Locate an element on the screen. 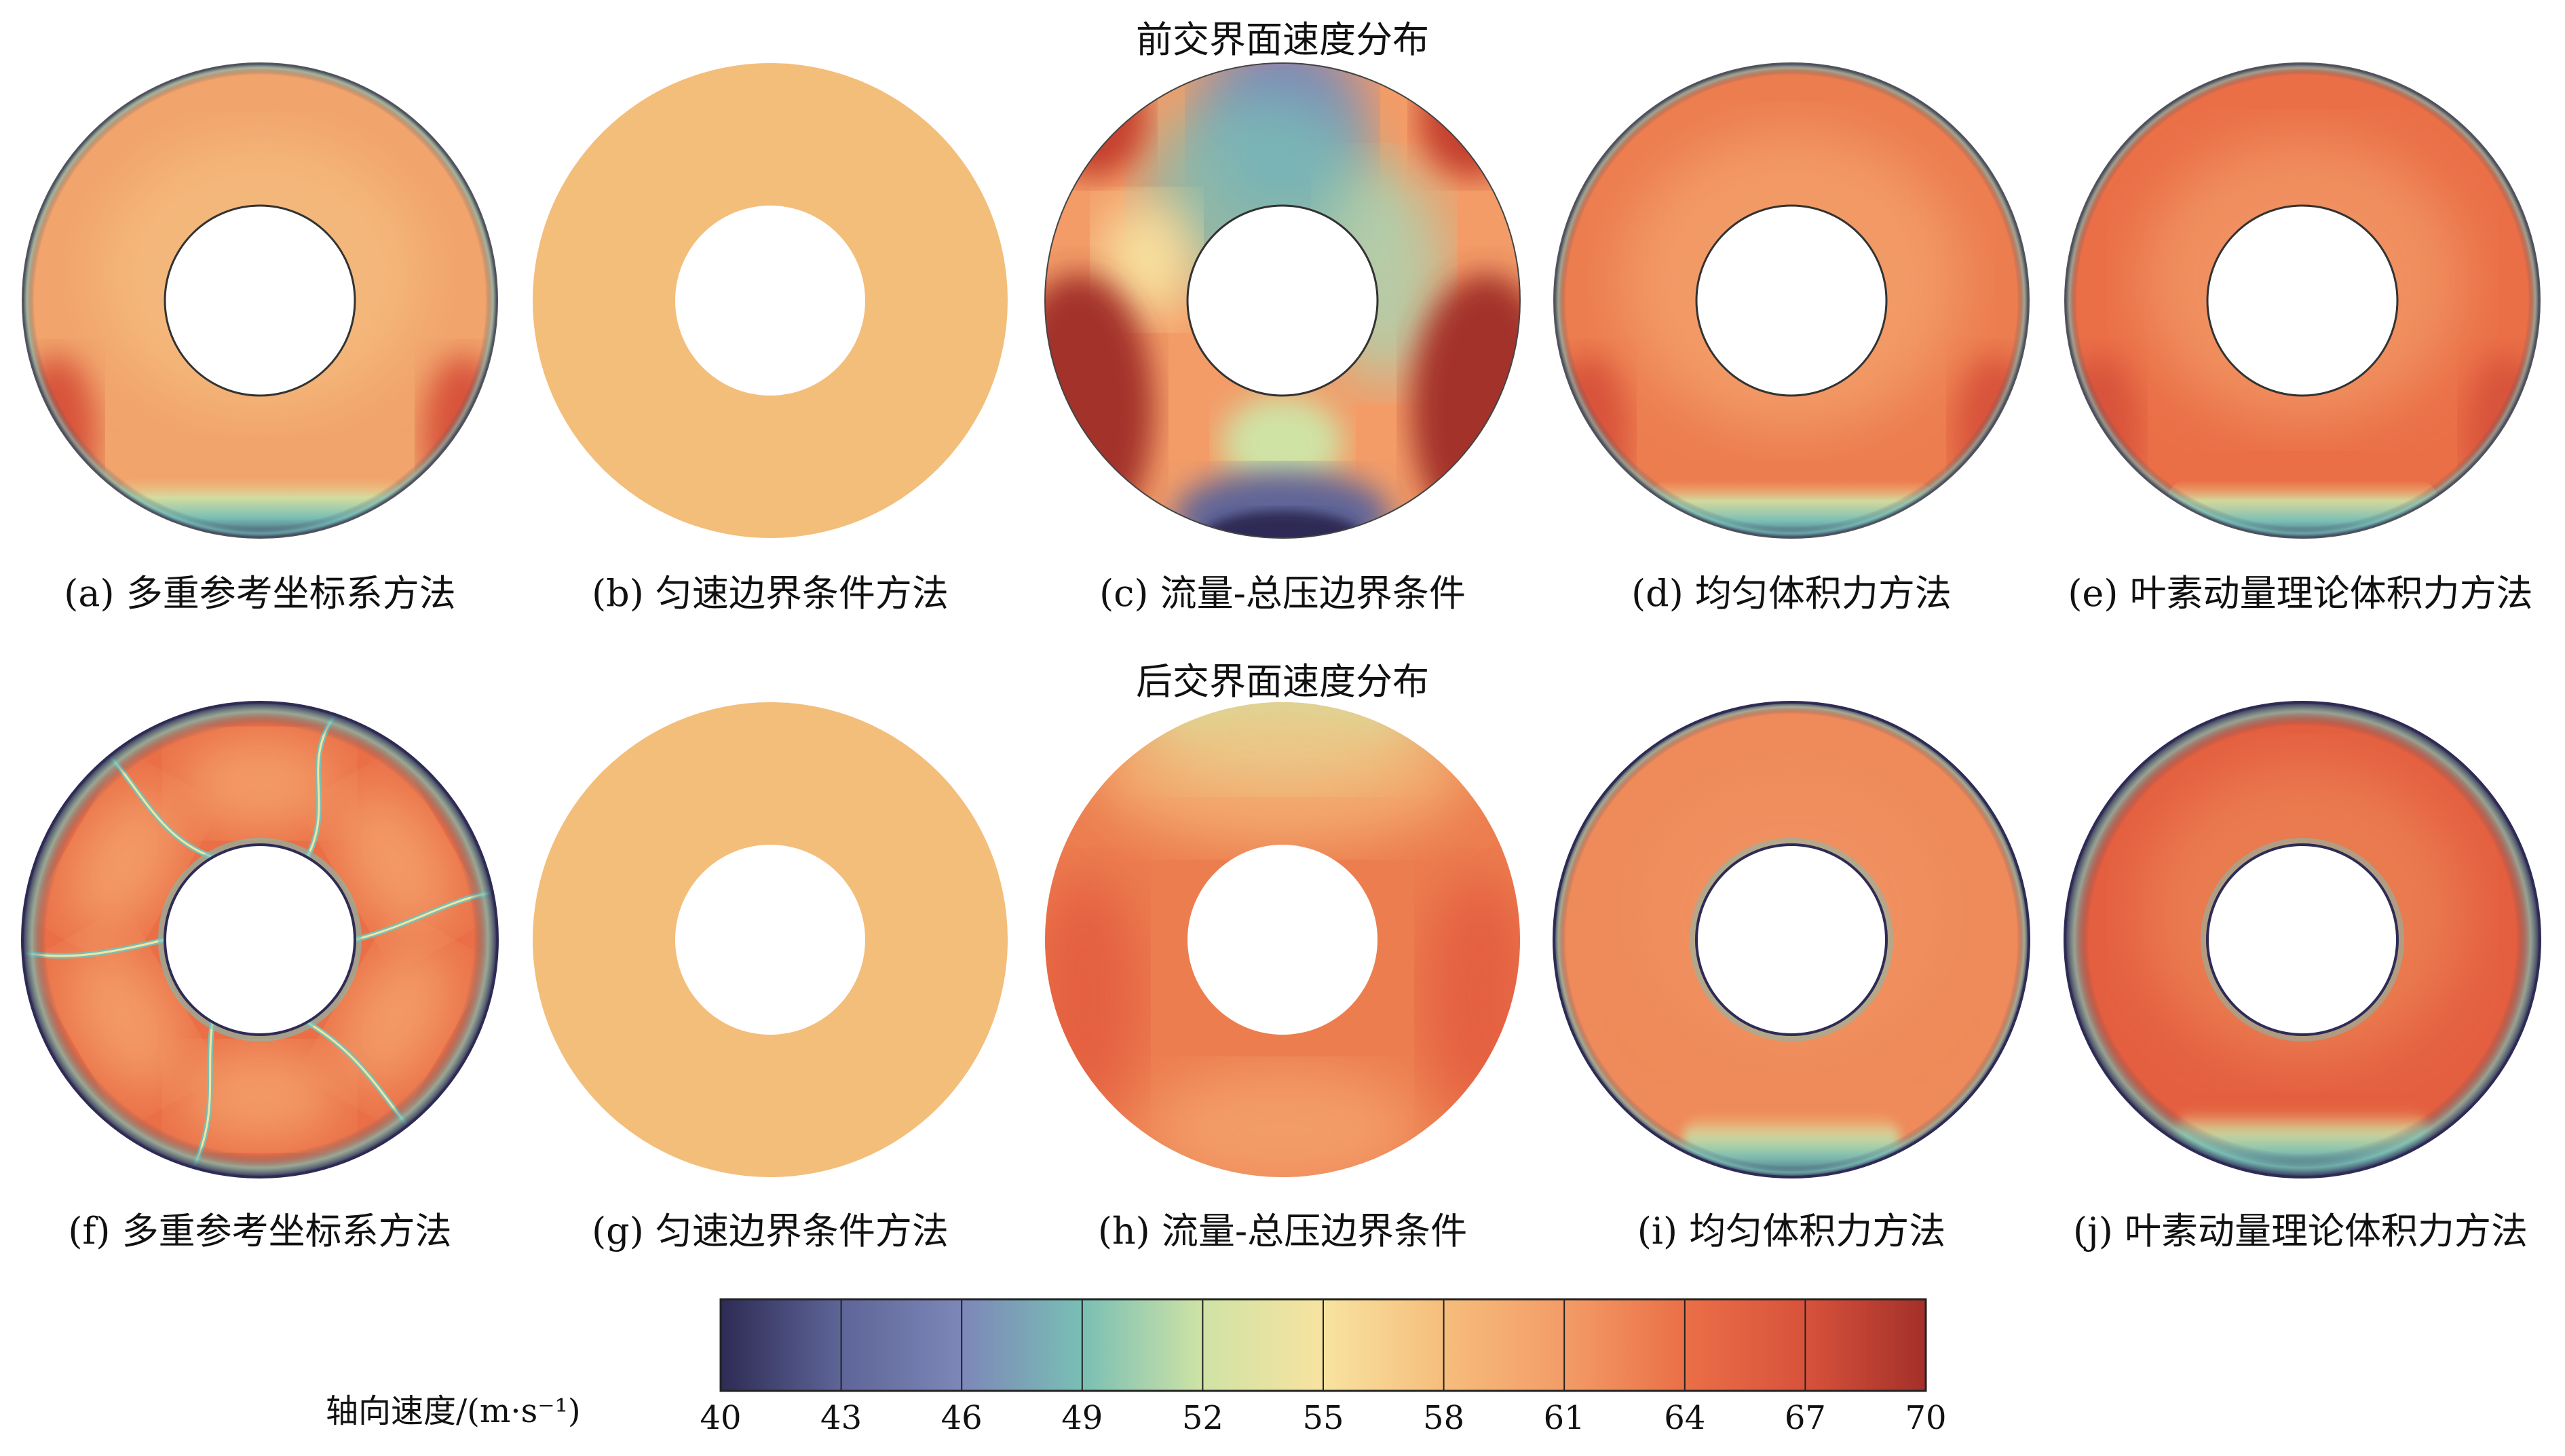 This screenshot has width=2565, height=1456. disc-b is located at coordinates (770, 300).